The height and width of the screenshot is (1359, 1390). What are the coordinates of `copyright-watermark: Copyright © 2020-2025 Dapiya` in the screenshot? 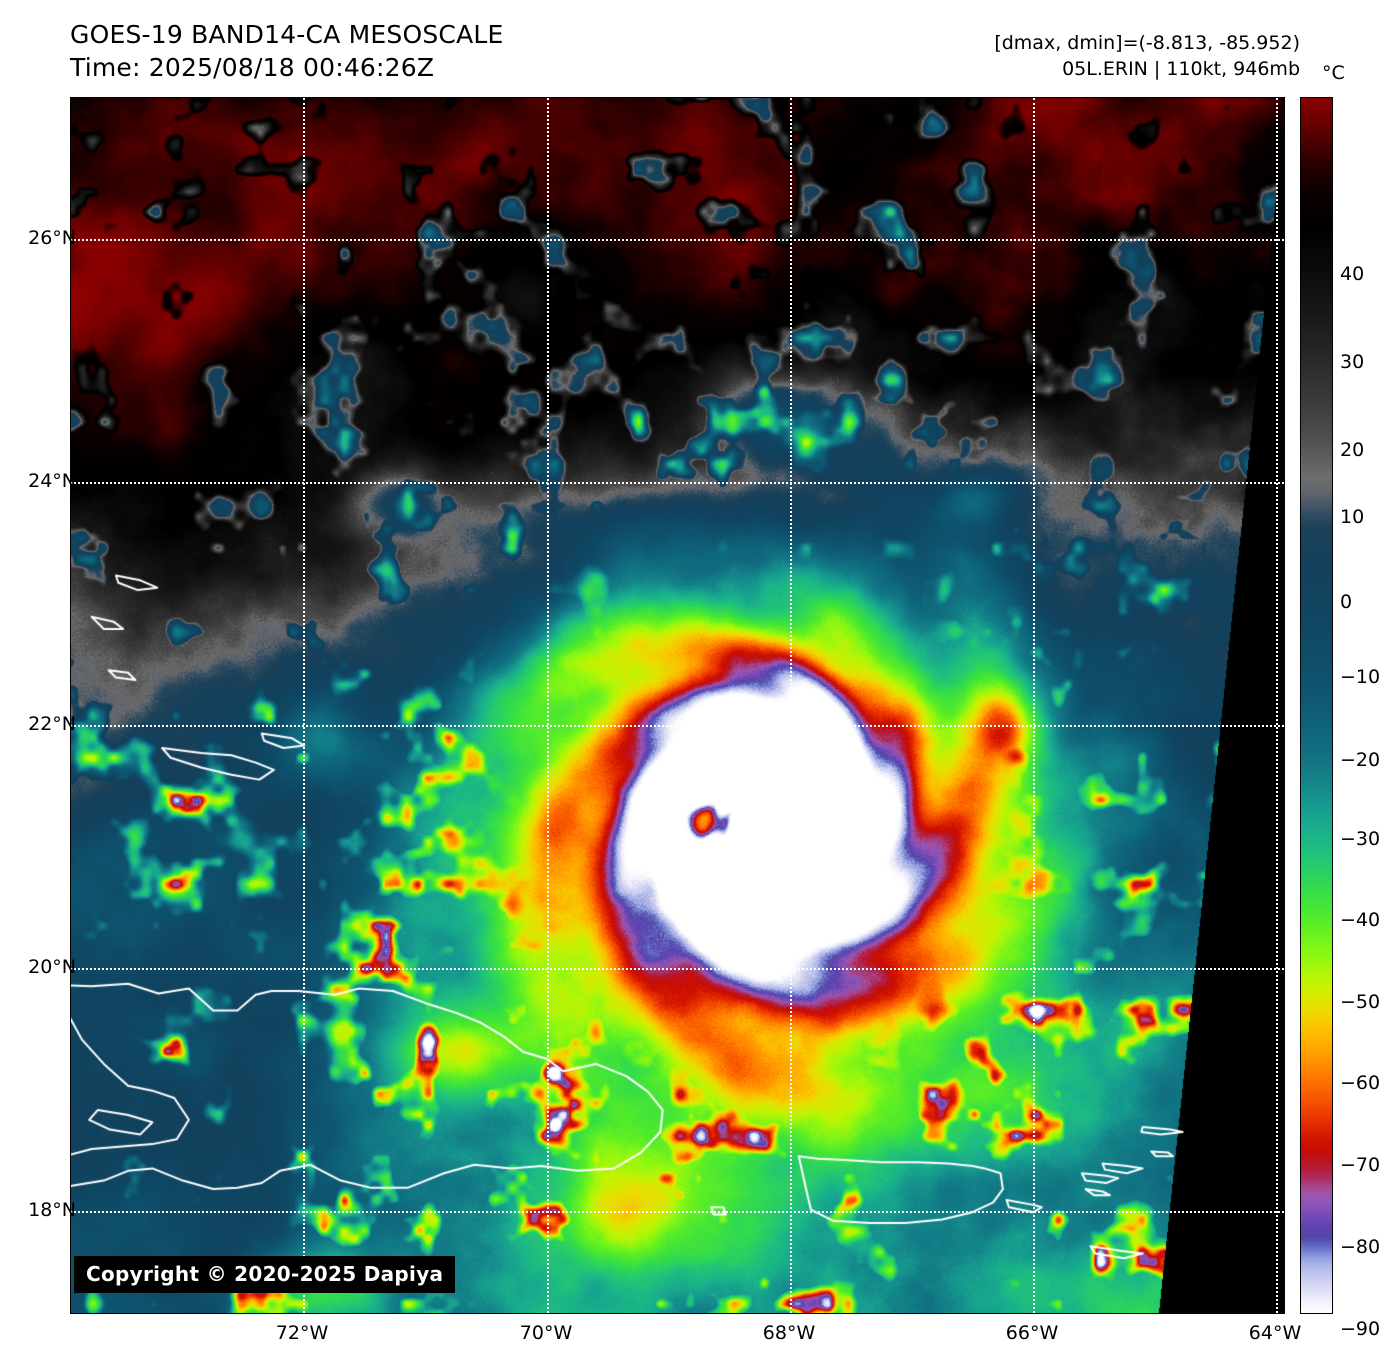 It's located at (265, 1274).